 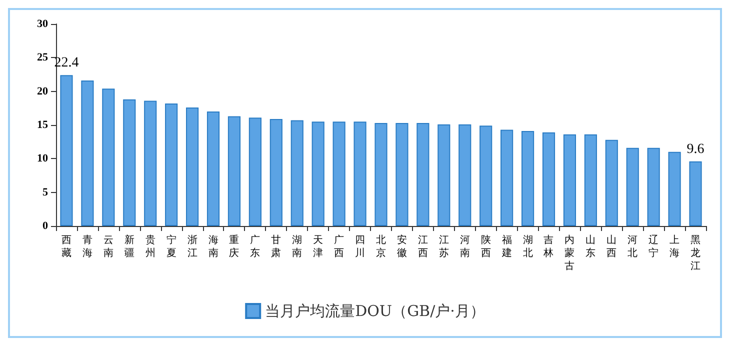 I want to click on y-tick-label: 15, so click(x=42, y=125).